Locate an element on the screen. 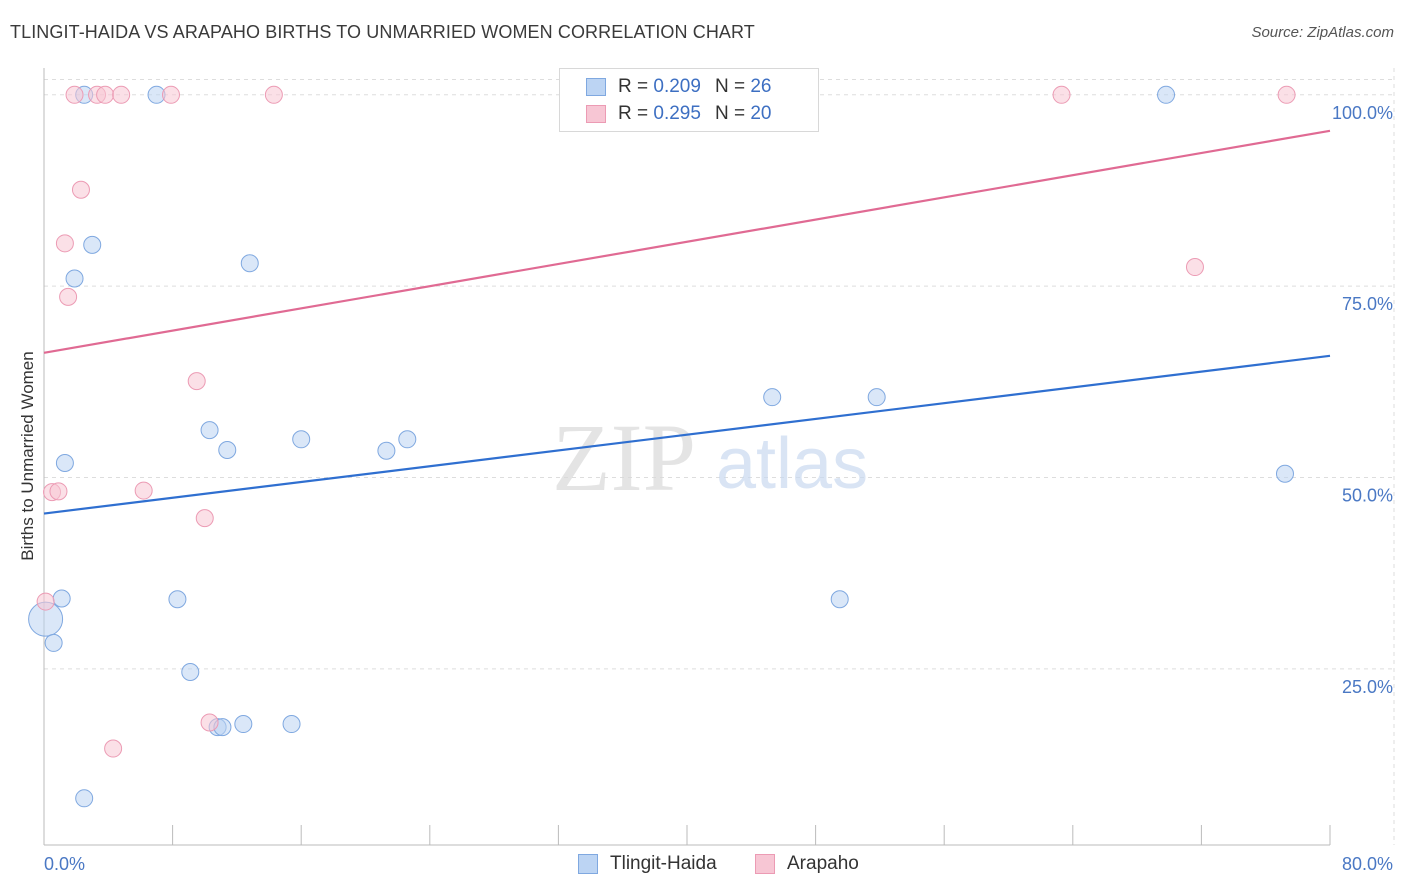 The height and width of the screenshot is (892, 1406). source-credit: Source: ZipAtlas.com is located at coordinates (1322, 32).